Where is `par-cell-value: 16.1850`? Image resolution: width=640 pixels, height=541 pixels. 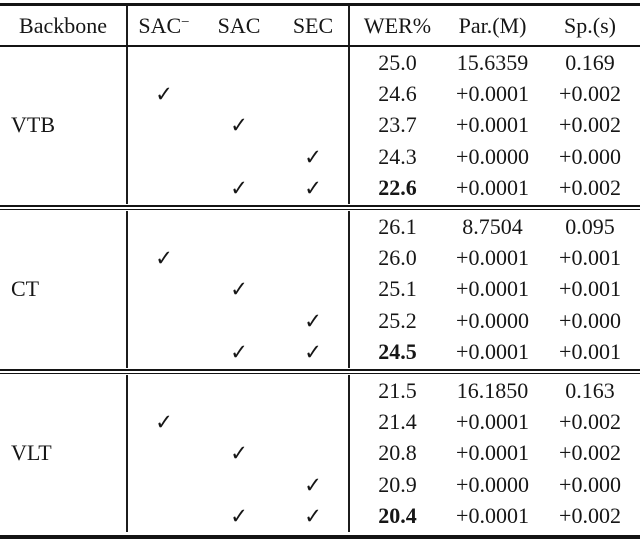
par-cell-value: 16.1850 is located at coordinates (492, 390).